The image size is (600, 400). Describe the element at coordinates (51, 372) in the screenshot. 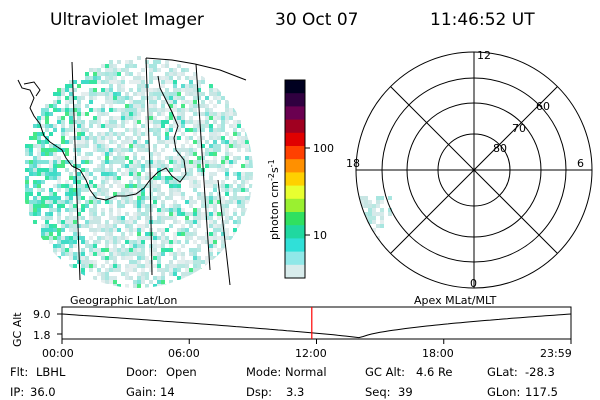

I see `info-flt-value: LBHL` at that location.